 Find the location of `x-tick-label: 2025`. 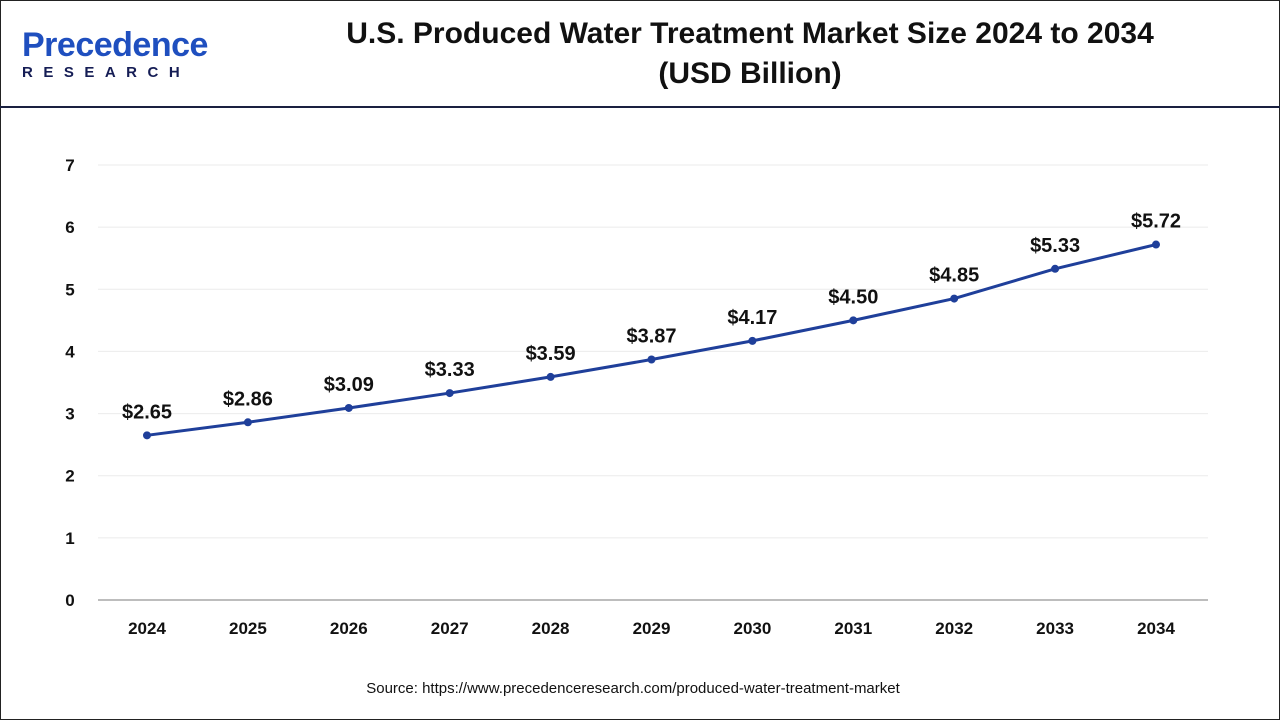

x-tick-label: 2025 is located at coordinates (248, 628).